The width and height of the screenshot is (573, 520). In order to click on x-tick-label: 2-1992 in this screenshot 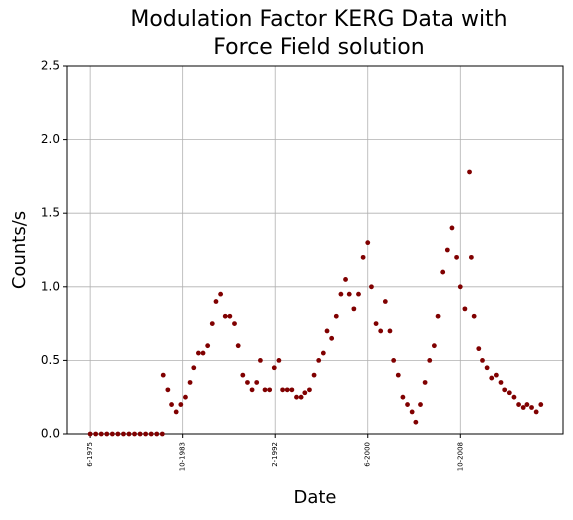, I will do `click(275, 454)`.